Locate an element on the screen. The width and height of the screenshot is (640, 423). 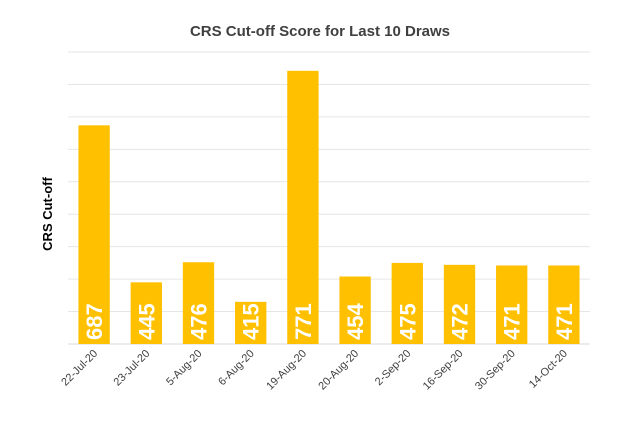
data-label-23-Jul-20: 445 is located at coordinates (146, 321).